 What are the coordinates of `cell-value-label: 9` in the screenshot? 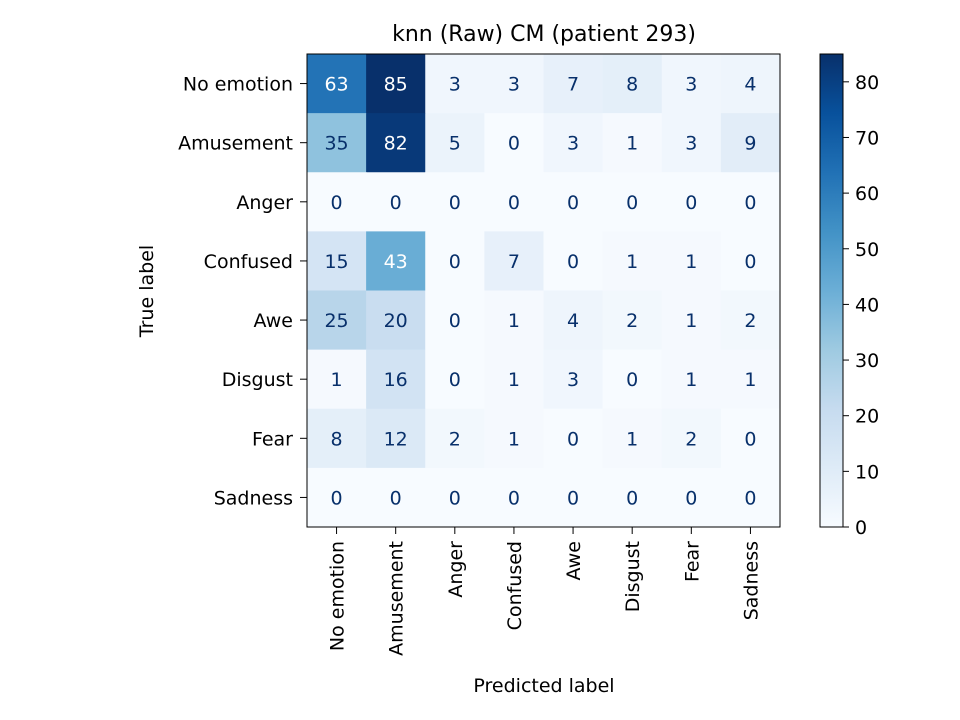 It's located at (750, 144).